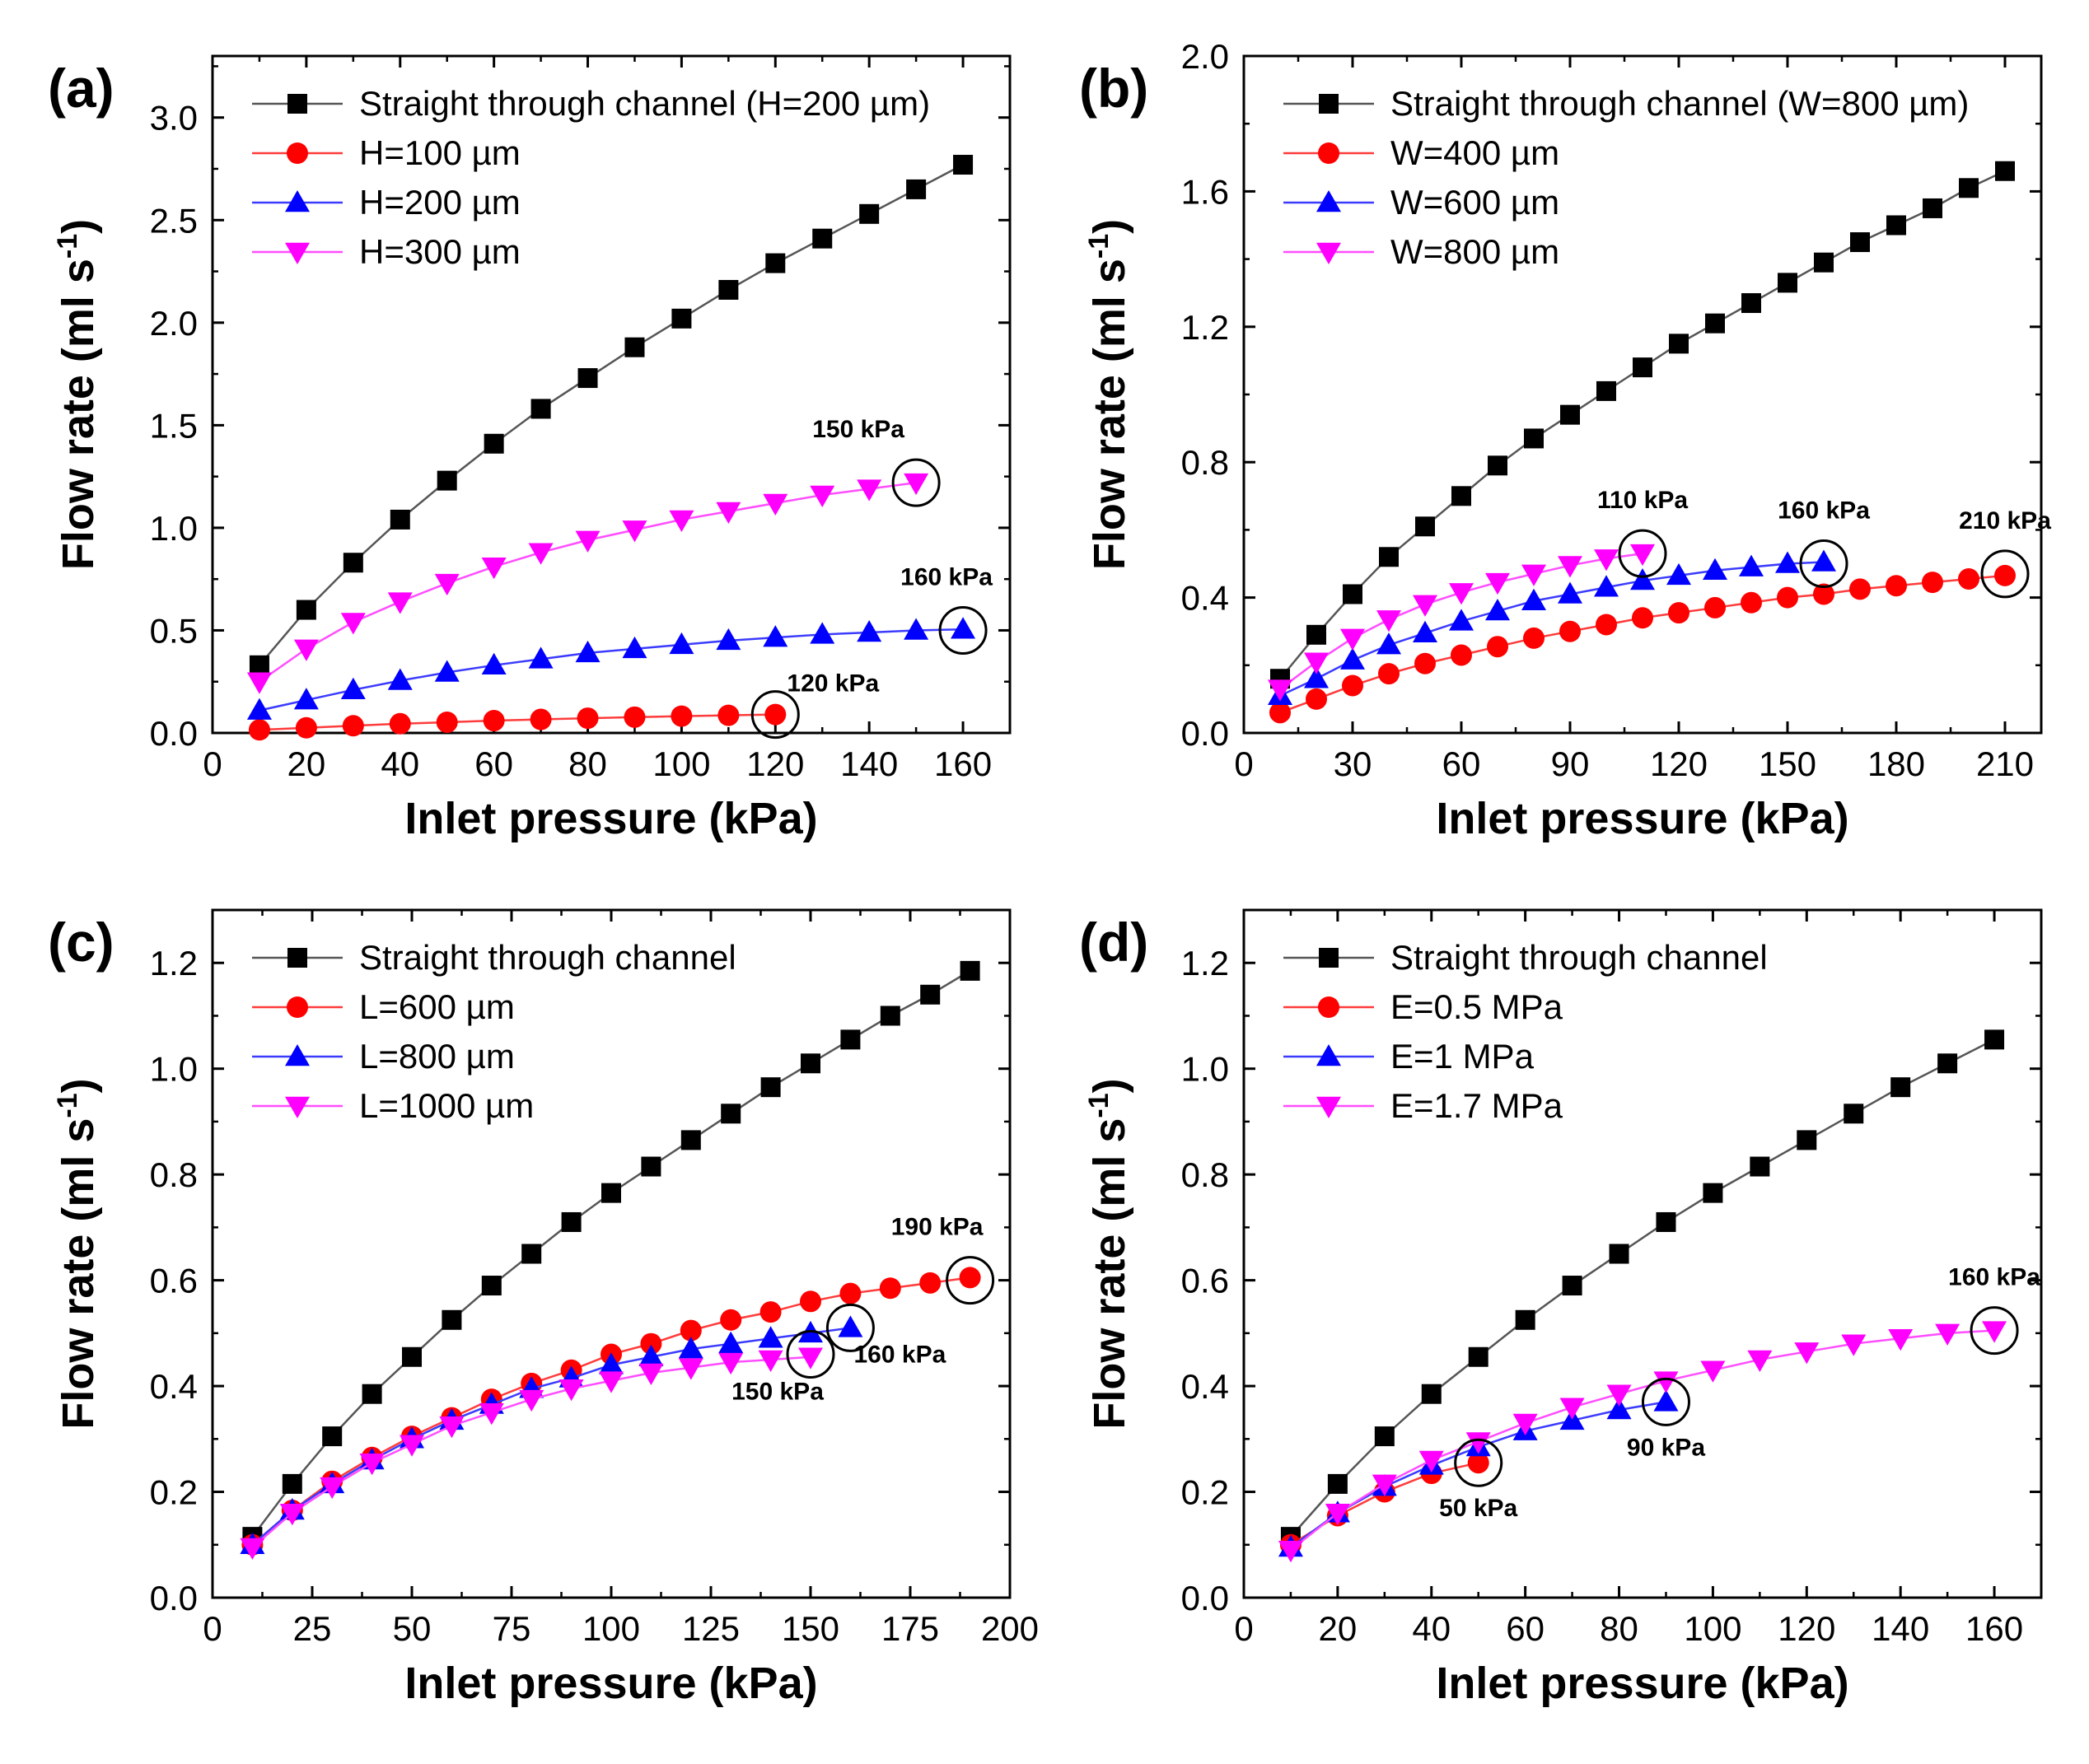 This screenshot has height=1764, width=2089. I want to click on legend-entry: E=1 MPa, so click(1462, 1056).